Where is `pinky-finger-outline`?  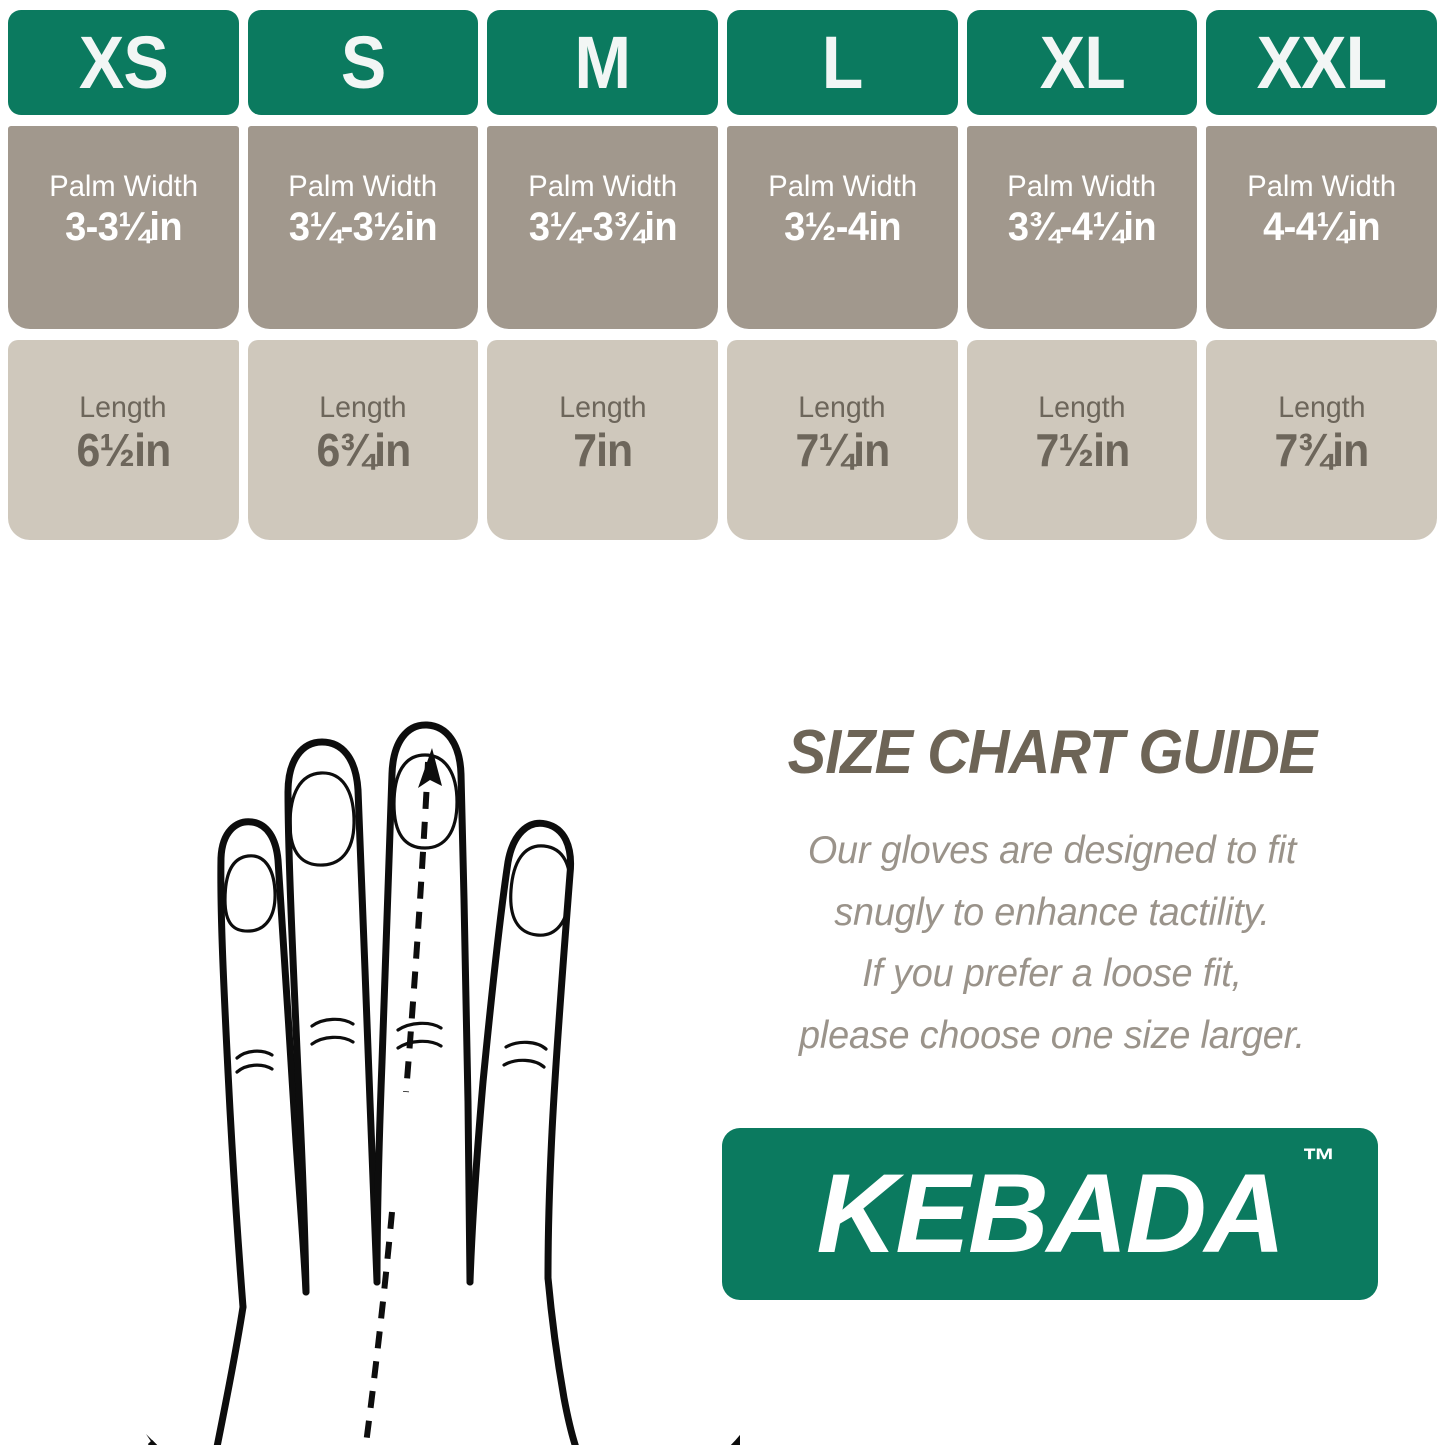 pinky-finger-outline is located at coordinates (520, 1052).